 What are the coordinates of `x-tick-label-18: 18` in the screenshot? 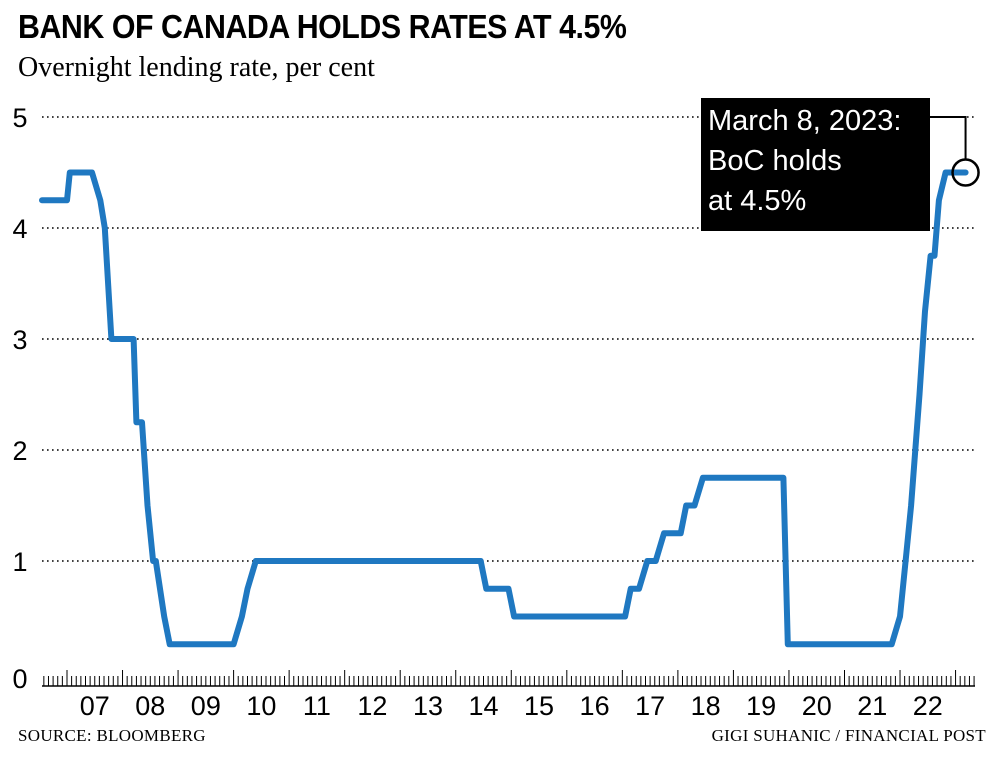 It's located at (706, 706).